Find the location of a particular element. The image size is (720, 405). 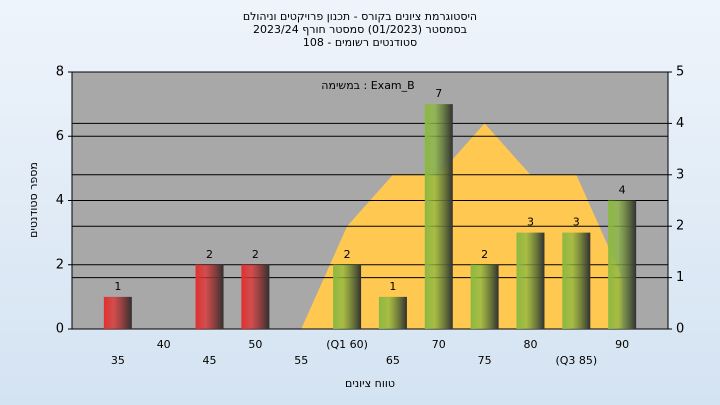

x-tick-label: 50 is located at coordinates (255, 344).